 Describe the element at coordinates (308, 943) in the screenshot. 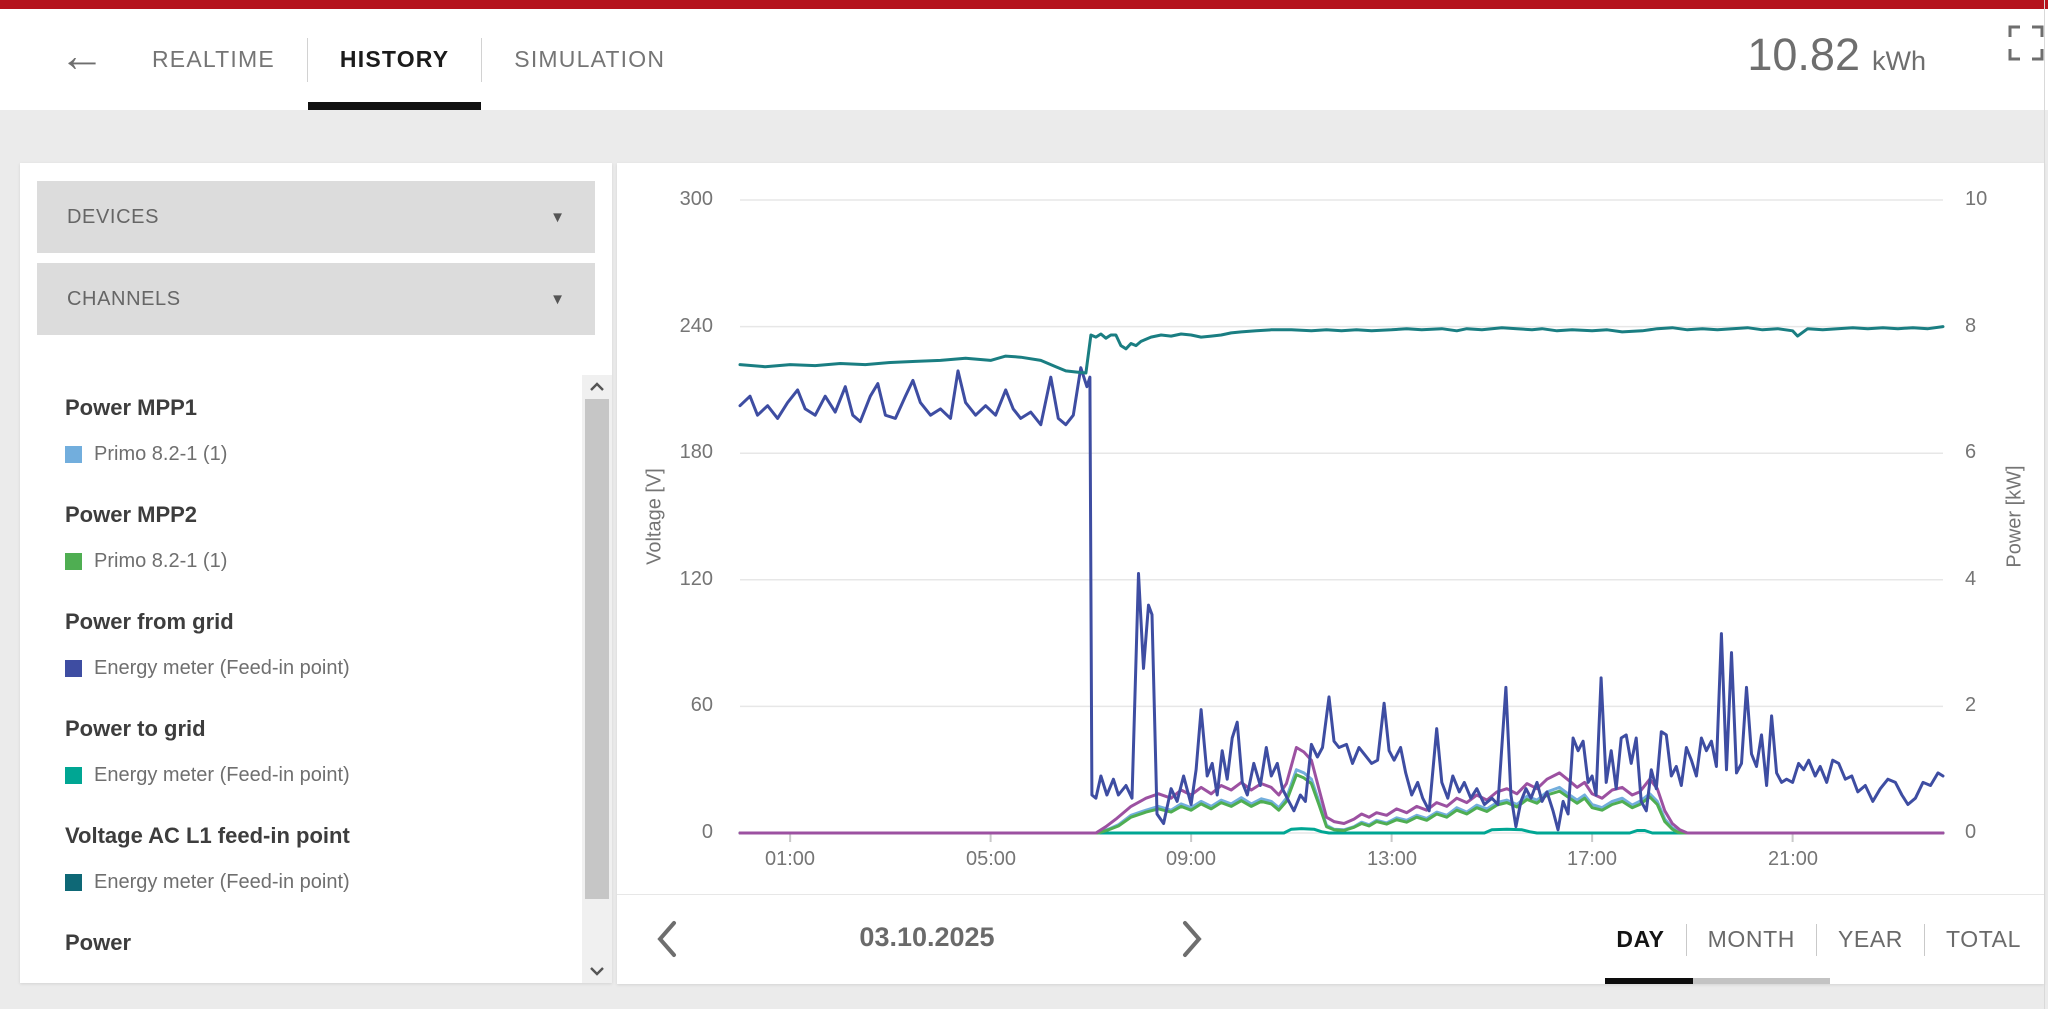

I see `legend-group-power: Power` at that location.